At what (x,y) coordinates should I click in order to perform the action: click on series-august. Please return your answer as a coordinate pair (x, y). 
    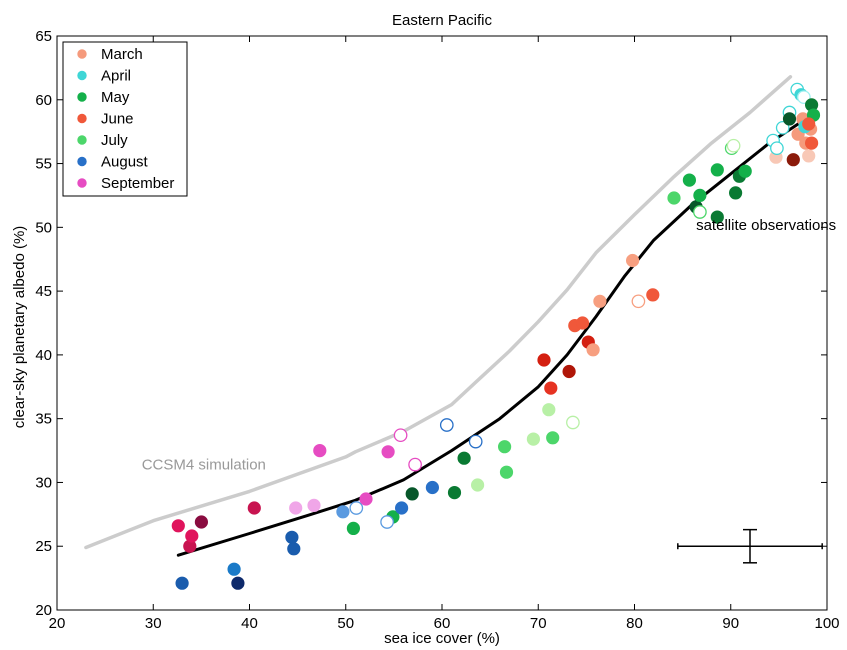
    Looking at the image, I should click on (329, 504).